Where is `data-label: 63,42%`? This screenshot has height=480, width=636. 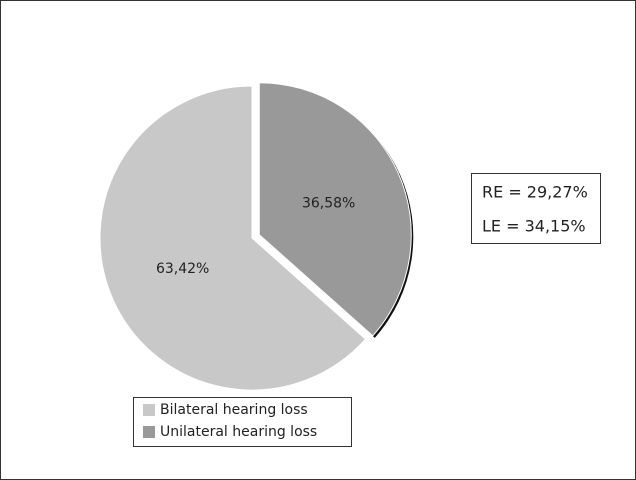
data-label: 63,42% is located at coordinates (182, 269).